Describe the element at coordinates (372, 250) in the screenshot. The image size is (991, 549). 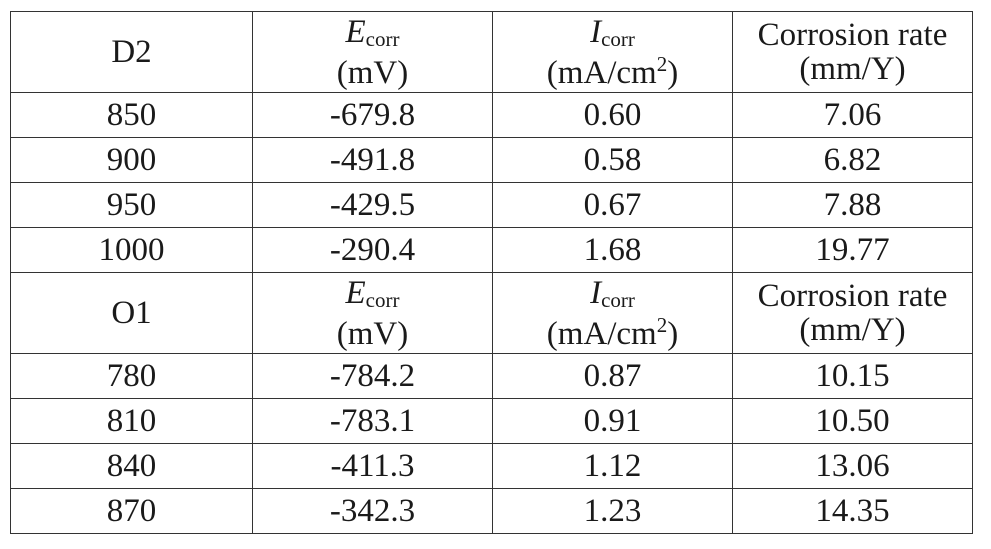
I see `ecorr-cell: -290.4` at that location.